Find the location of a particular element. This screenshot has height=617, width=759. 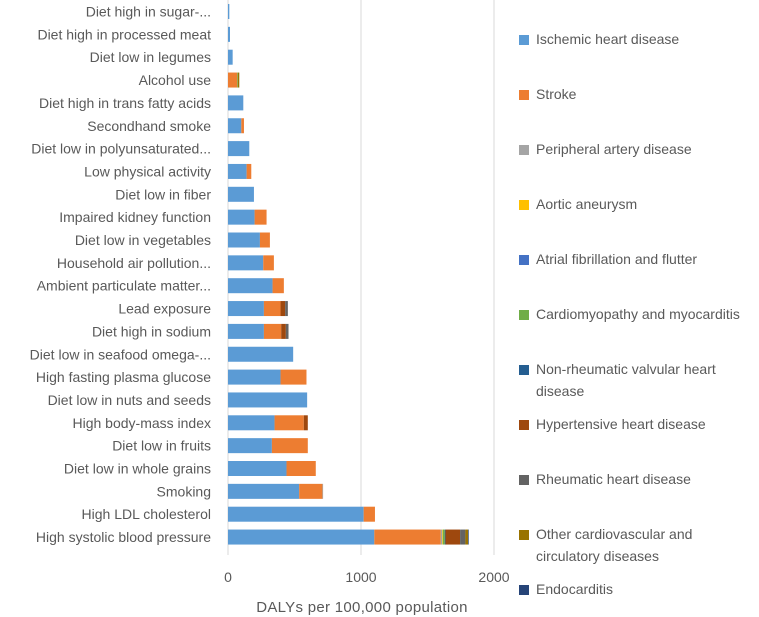

x-tick-labels: 0 1000 2000 is located at coordinates (367, 577).